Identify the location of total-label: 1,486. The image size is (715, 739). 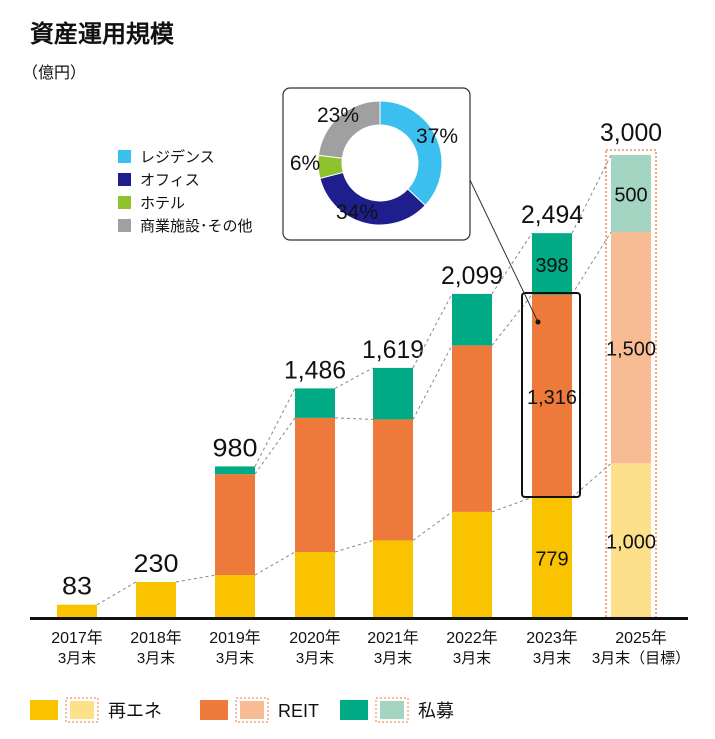
(315, 370).